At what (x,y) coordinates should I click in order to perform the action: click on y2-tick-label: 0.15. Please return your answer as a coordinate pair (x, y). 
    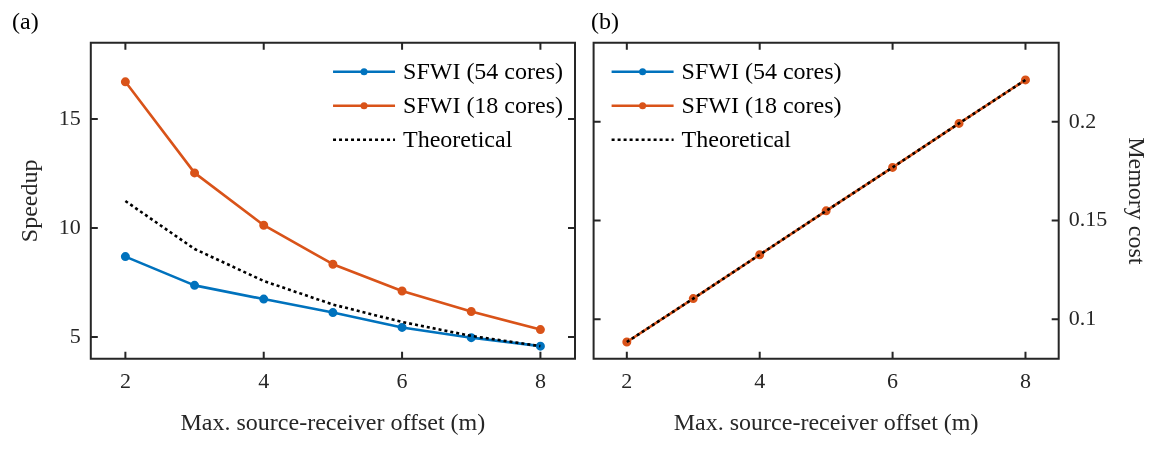
    Looking at the image, I should click on (1088, 219).